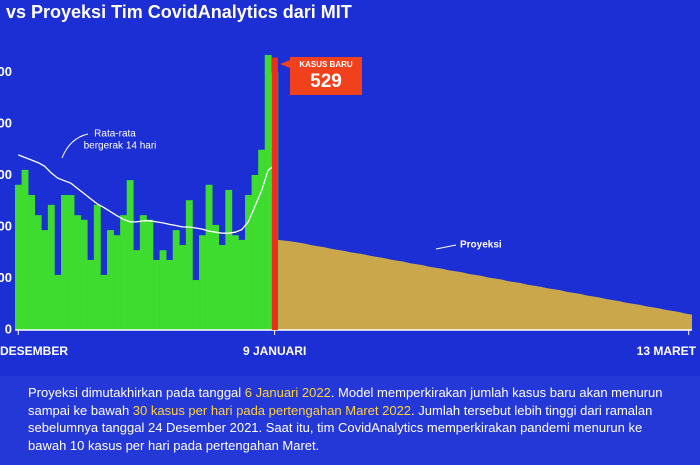 Image resolution: width=700 pixels, height=465 pixels. I want to click on y-tick-label: 100, so click(6, 277).